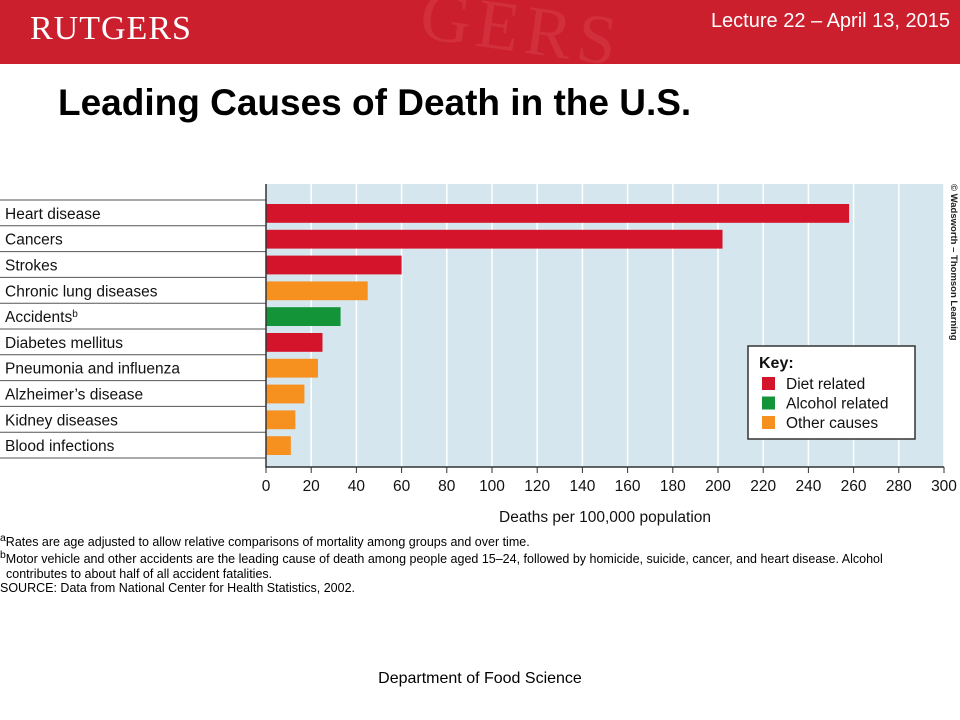  What do you see at coordinates (41, 317) in the screenshot?
I see `category-label: Accidentsb` at bounding box center [41, 317].